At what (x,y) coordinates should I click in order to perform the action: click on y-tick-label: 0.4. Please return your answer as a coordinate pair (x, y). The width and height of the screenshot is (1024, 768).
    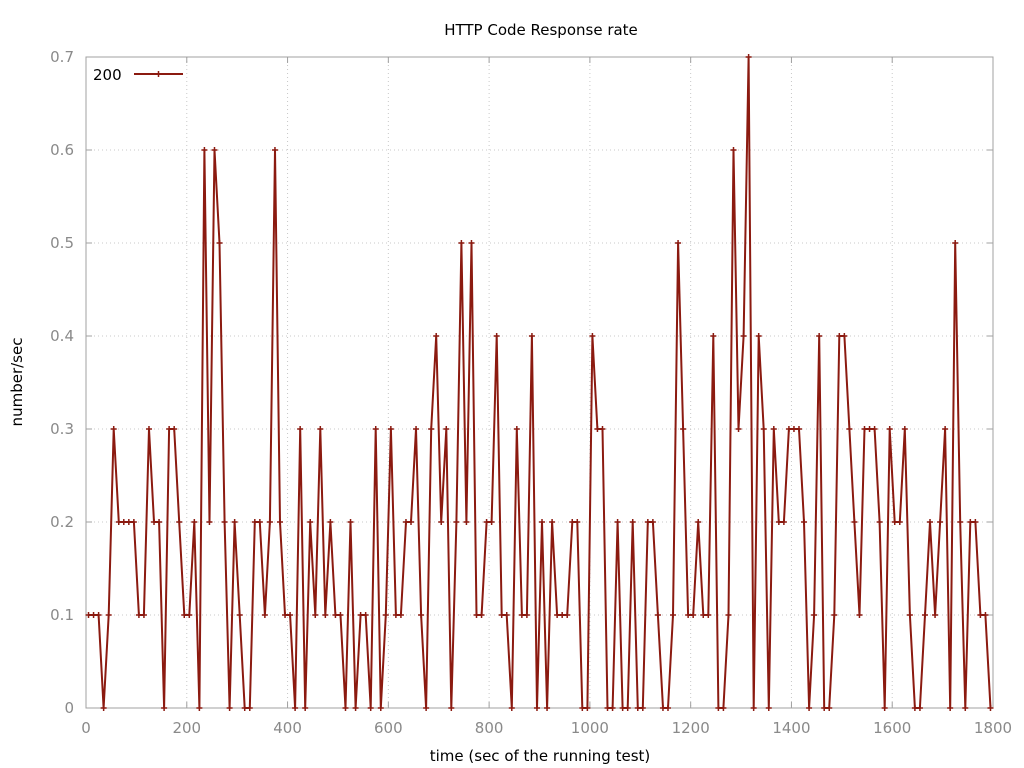
    Looking at the image, I should click on (62, 336).